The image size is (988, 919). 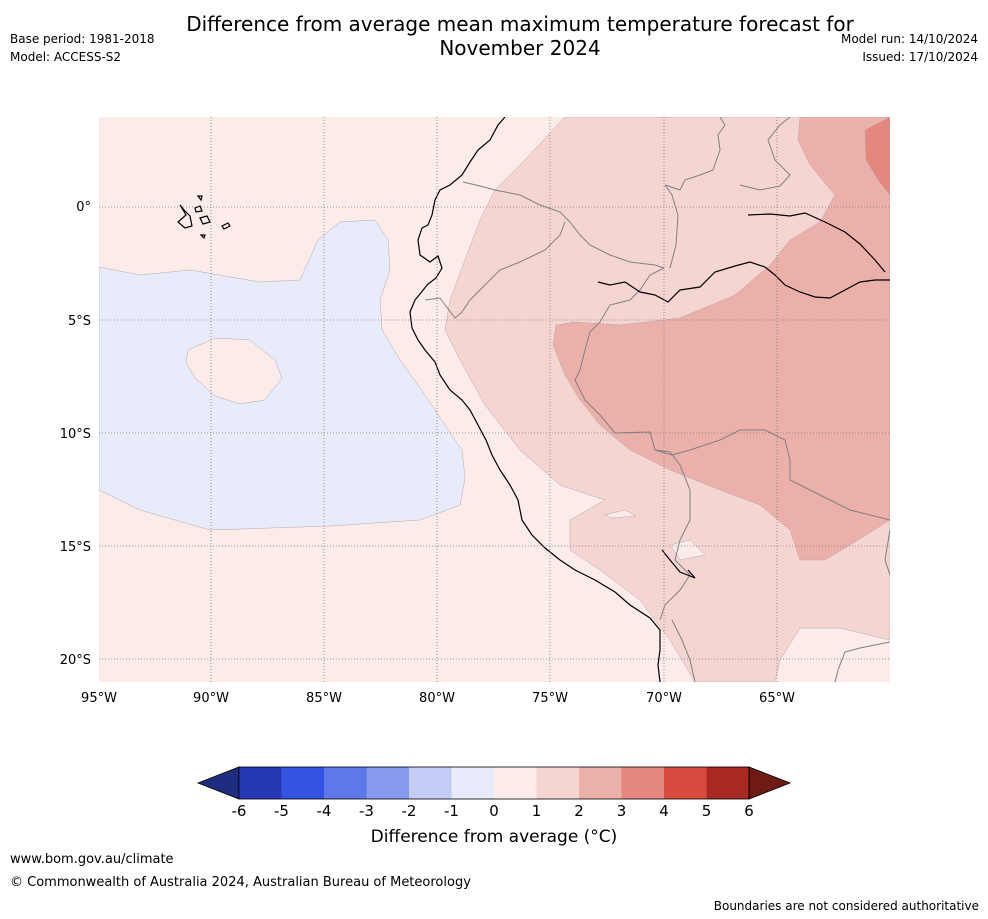 What do you see at coordinates (79, 321) in the screenshot?
I see `lat-label-5s: 5°S` at bounding box center [79, 321].